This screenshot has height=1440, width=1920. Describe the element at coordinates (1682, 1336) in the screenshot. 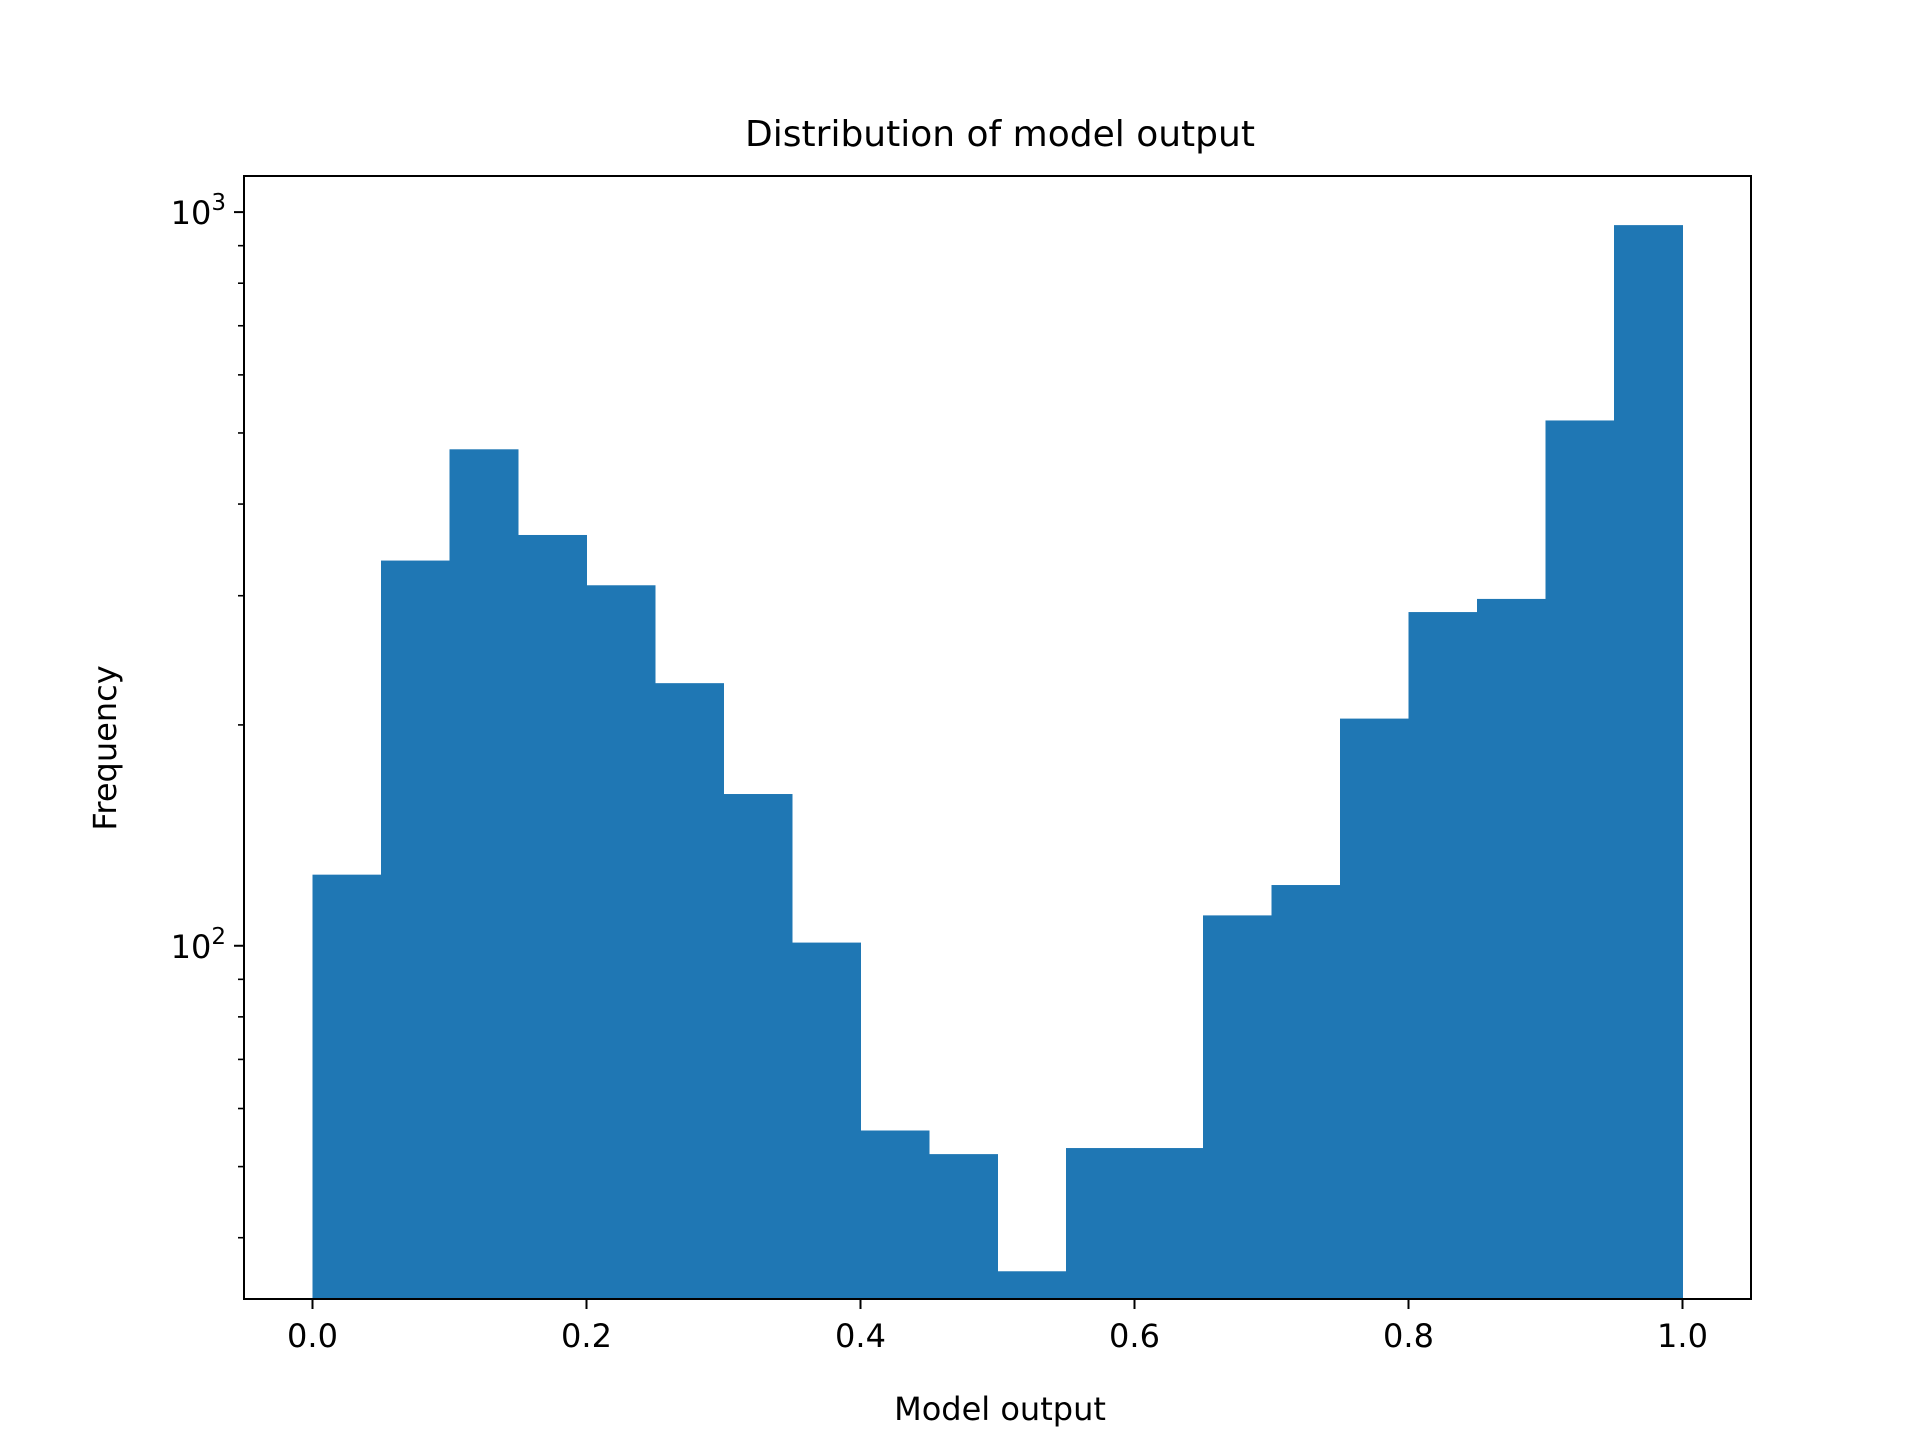

I see `x-tick-label: 1.0` at that location.